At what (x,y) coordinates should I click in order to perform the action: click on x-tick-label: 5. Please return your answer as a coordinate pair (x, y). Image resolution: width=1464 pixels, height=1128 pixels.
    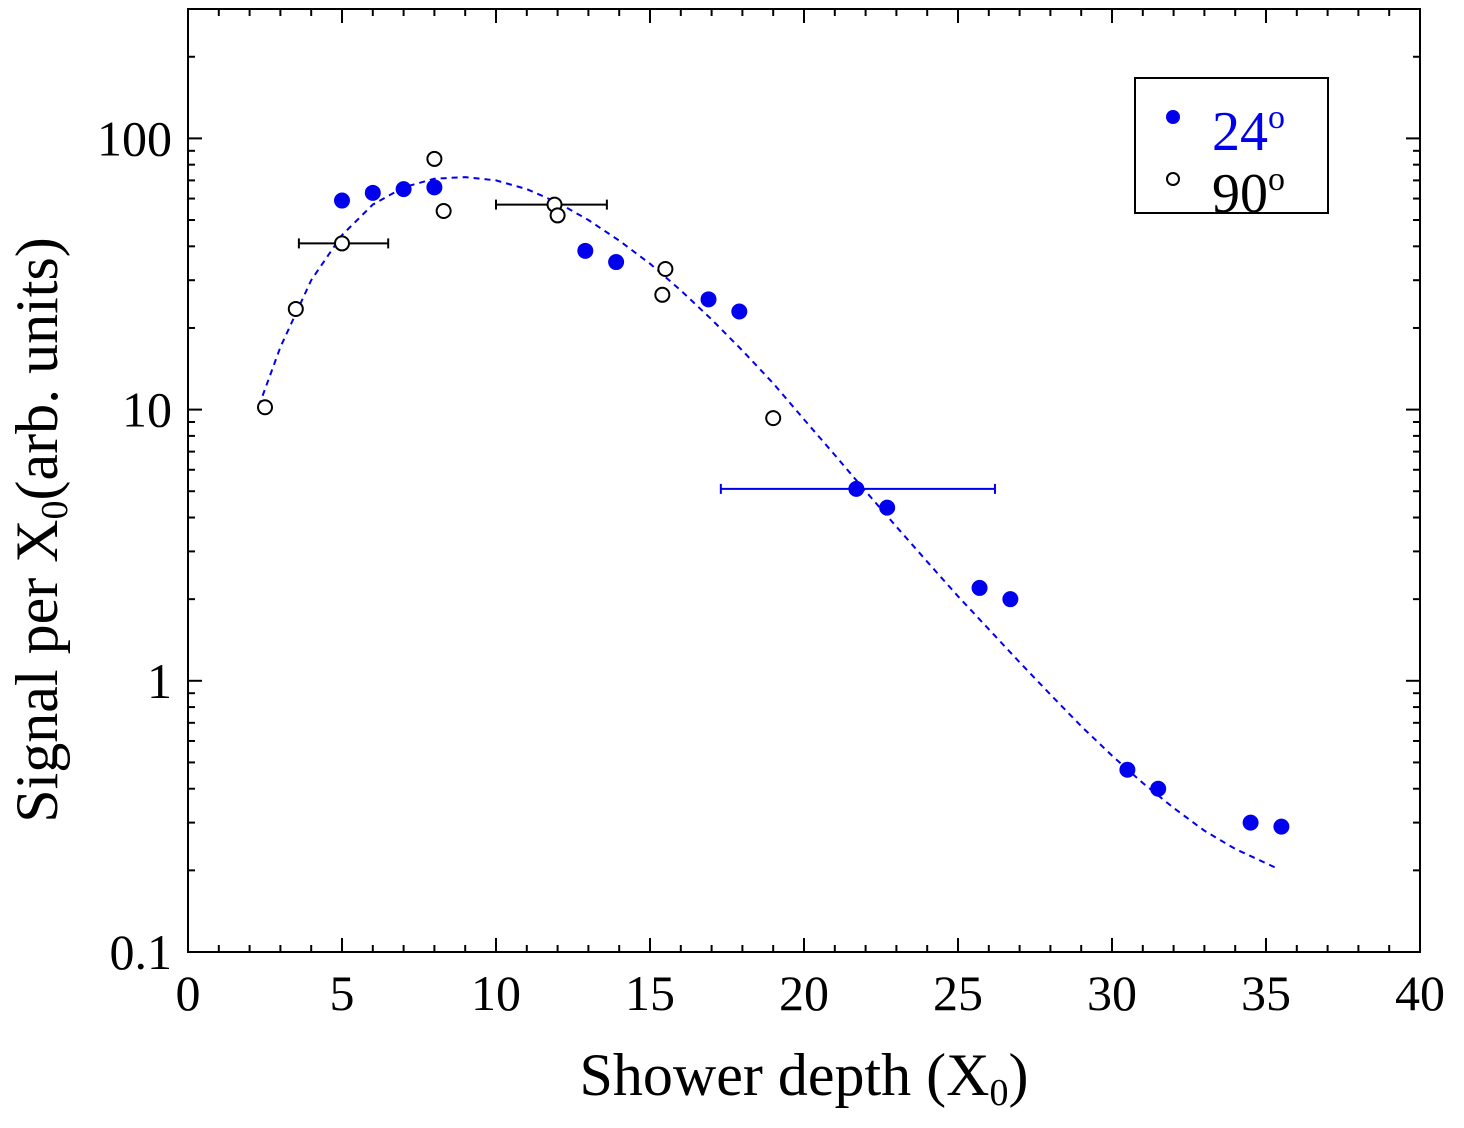
    Looking at the image, I should click on (342, 993).